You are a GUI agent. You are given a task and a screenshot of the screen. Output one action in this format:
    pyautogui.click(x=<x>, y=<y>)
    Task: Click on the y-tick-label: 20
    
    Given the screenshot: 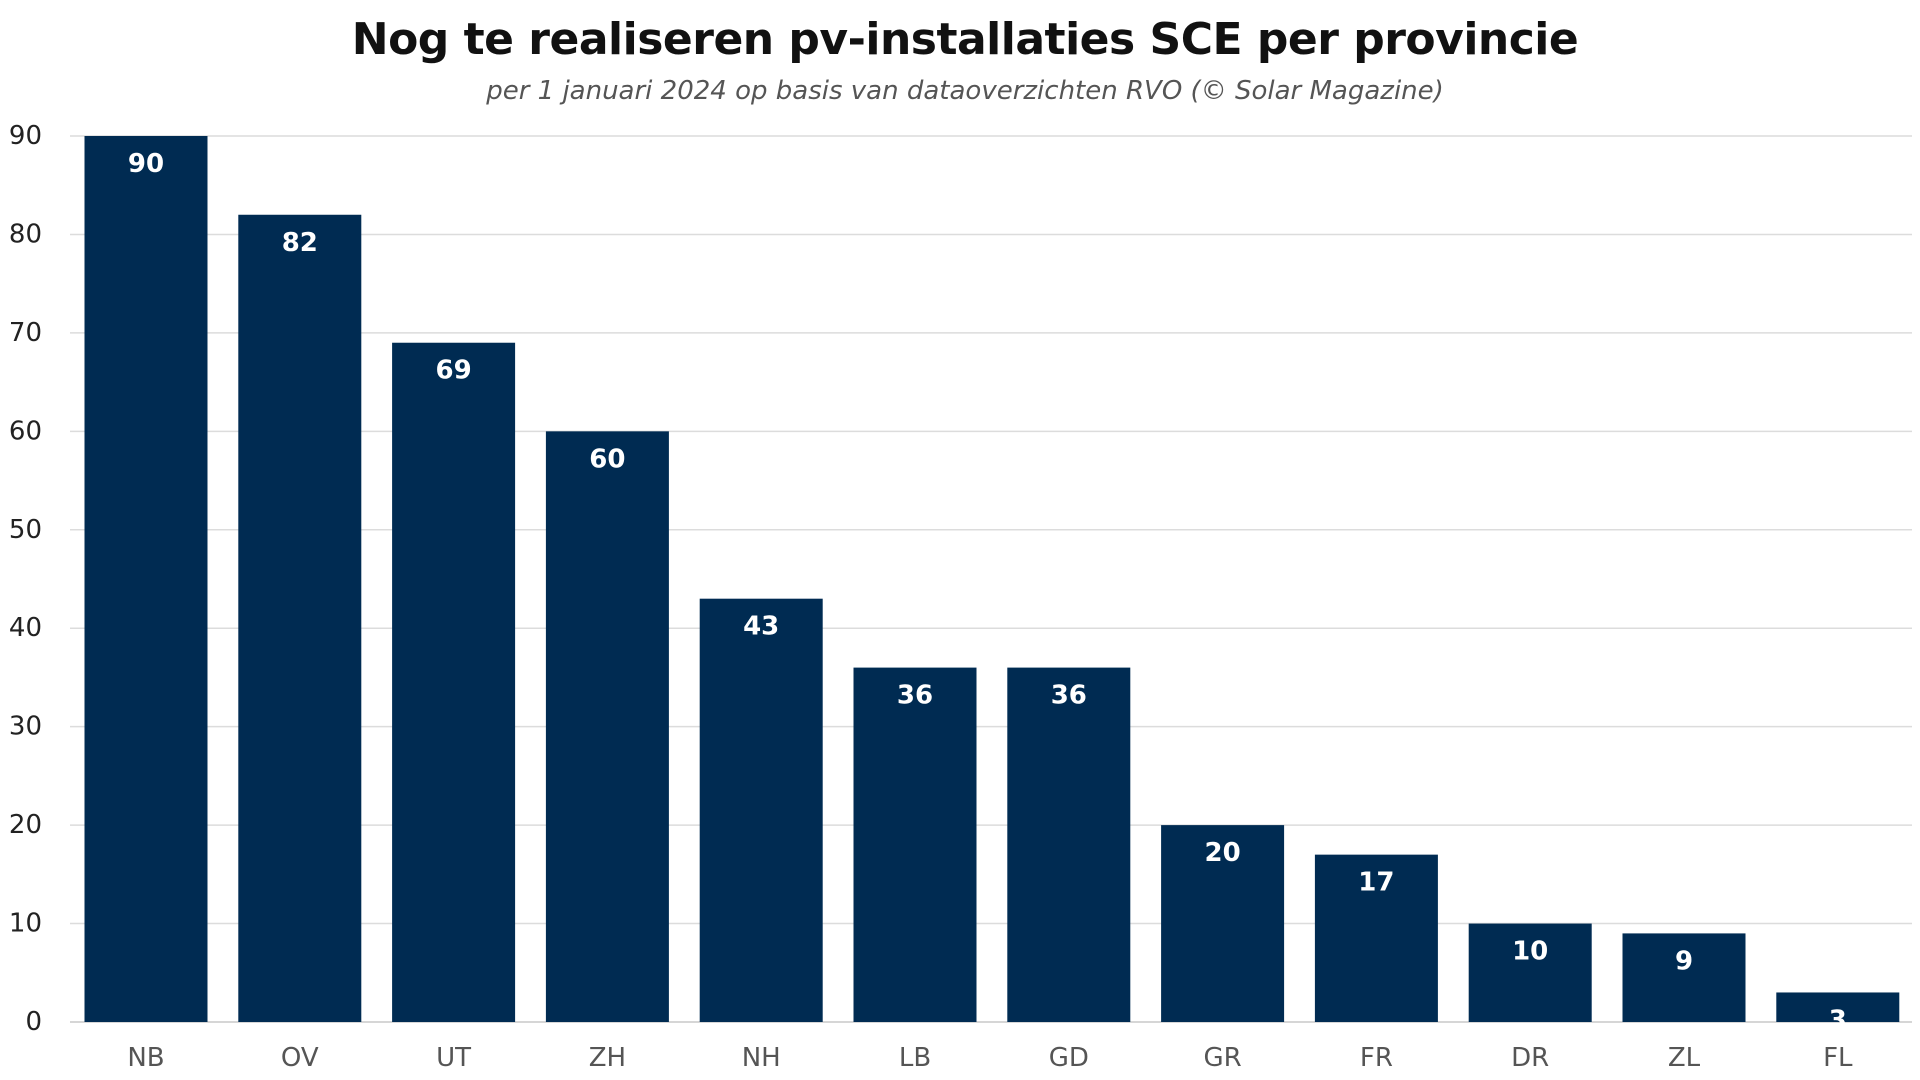 What is the action you would take?
    pyautogui.click(x=25, y=825)
    